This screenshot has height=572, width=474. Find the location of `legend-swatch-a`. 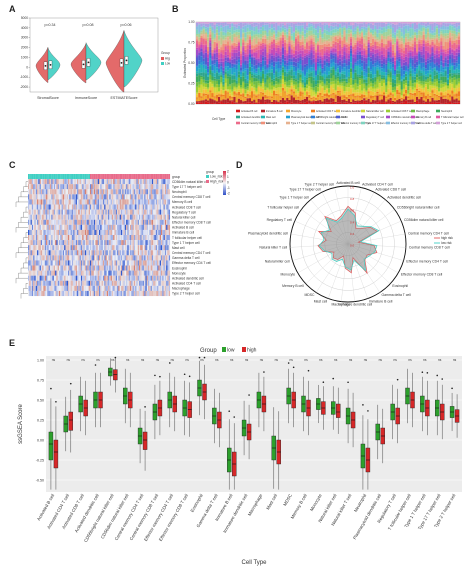

legend-swatch-a is located at coordinates (162, 58).